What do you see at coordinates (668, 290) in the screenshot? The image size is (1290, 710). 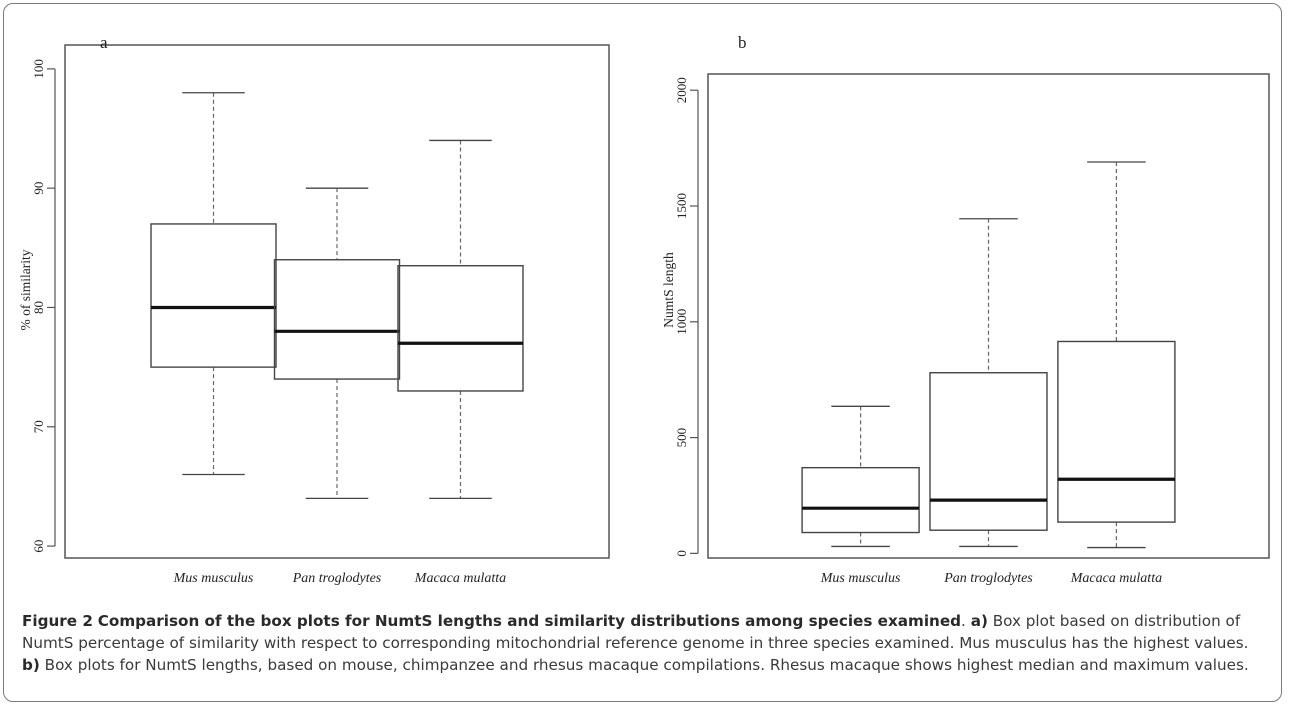 I see `panel-b-ylabel: NumtS length` at bounding box center [668, 290].